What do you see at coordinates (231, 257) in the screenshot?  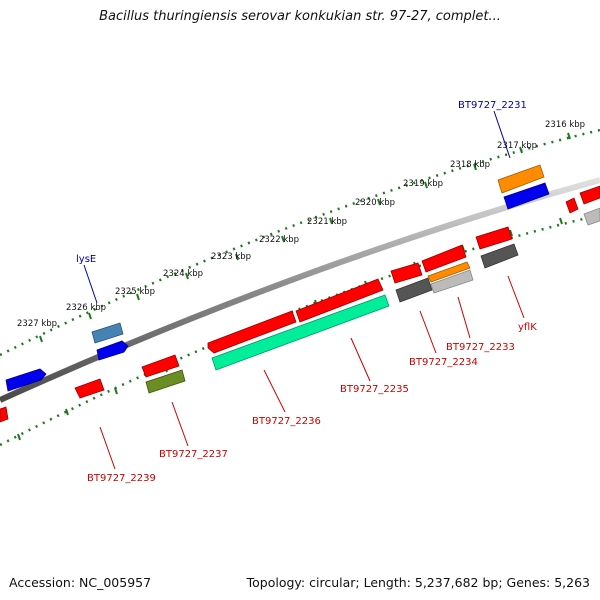 I see `scale-label: 2323 kbp` at bounding box center [231, 257].